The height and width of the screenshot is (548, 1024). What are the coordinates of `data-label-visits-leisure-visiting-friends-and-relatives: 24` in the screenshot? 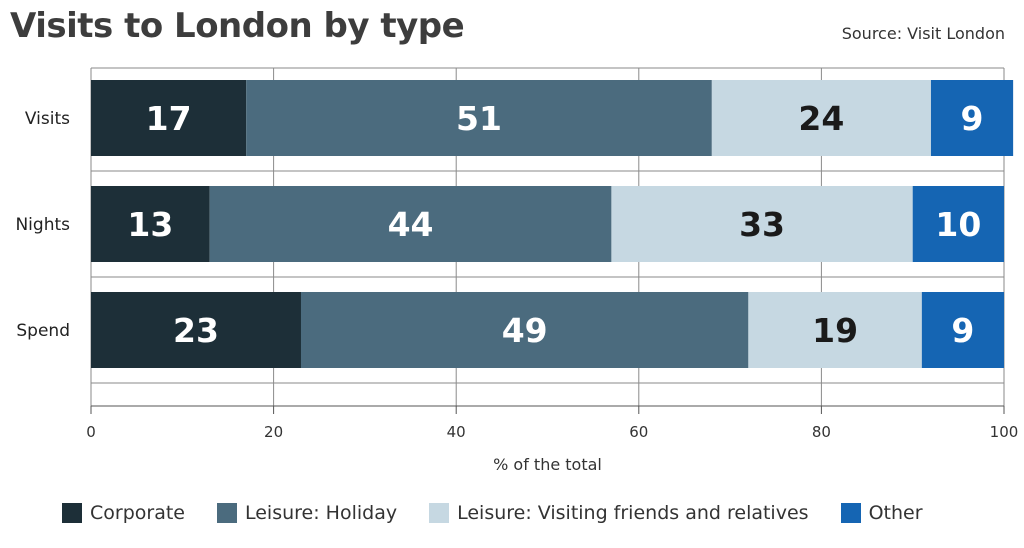 It's located at (821, 118).